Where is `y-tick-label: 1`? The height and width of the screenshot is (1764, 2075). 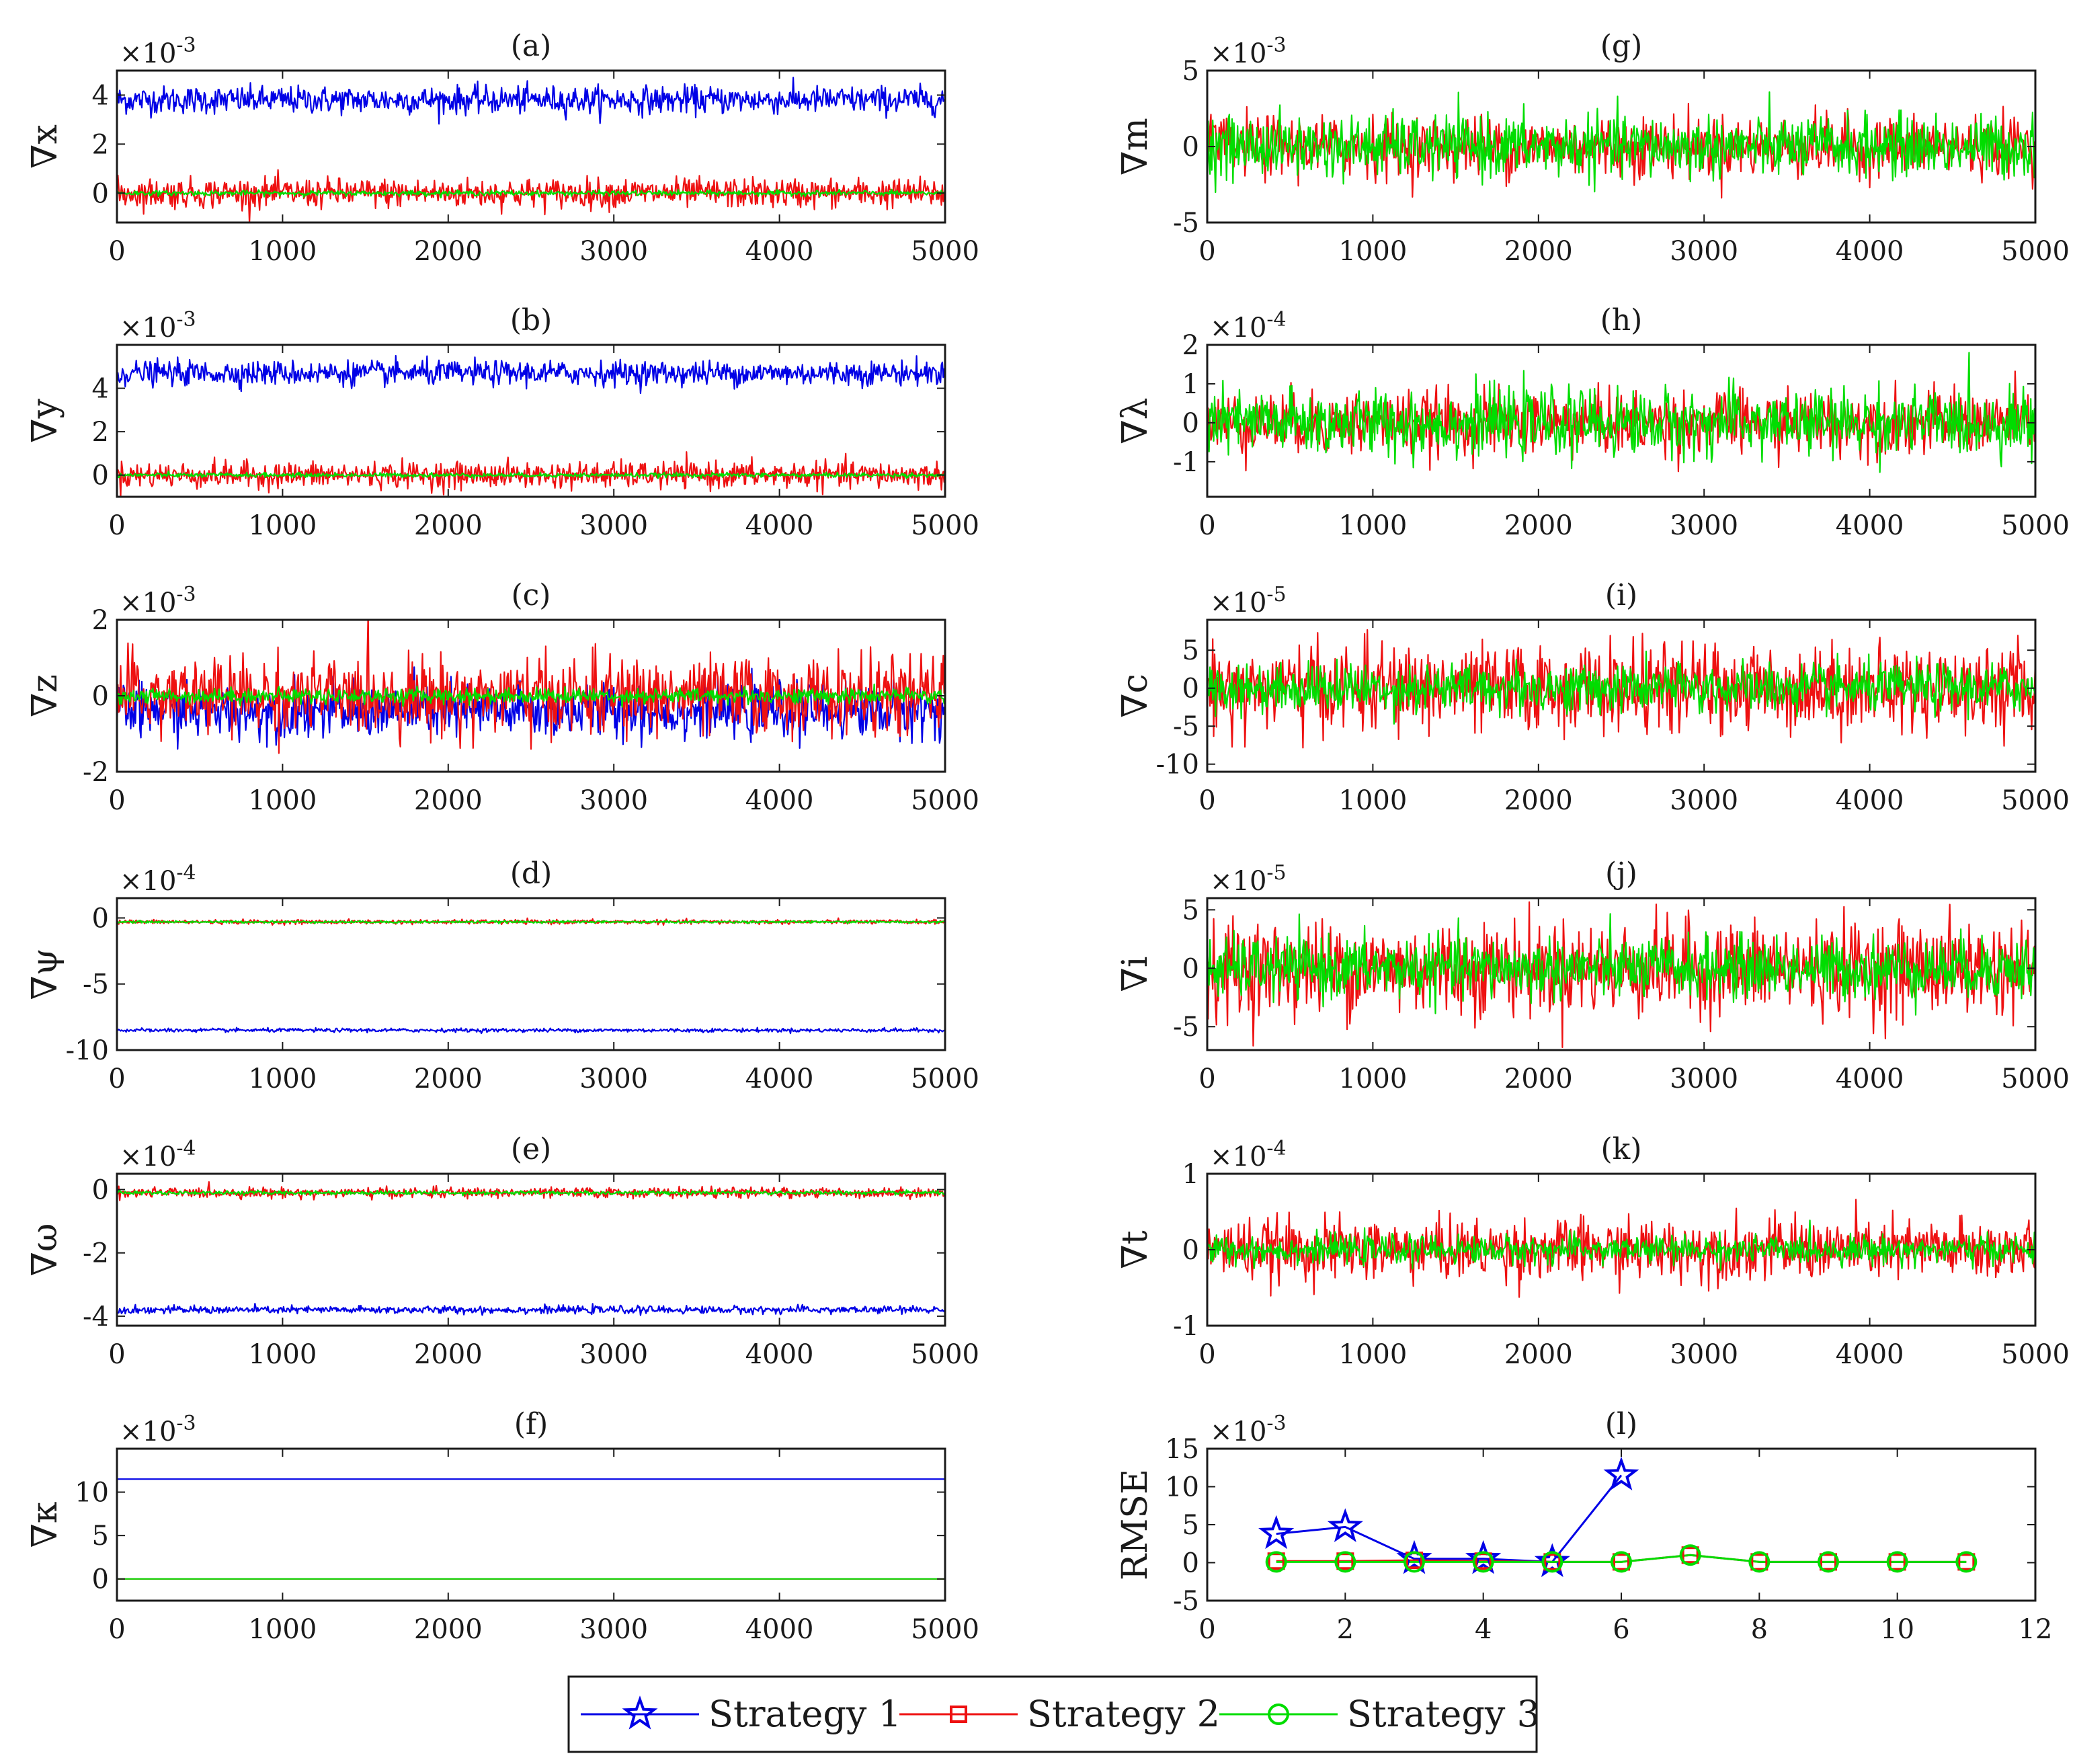 y-tick-label: 1 is located at coordinates (1190, 1174).